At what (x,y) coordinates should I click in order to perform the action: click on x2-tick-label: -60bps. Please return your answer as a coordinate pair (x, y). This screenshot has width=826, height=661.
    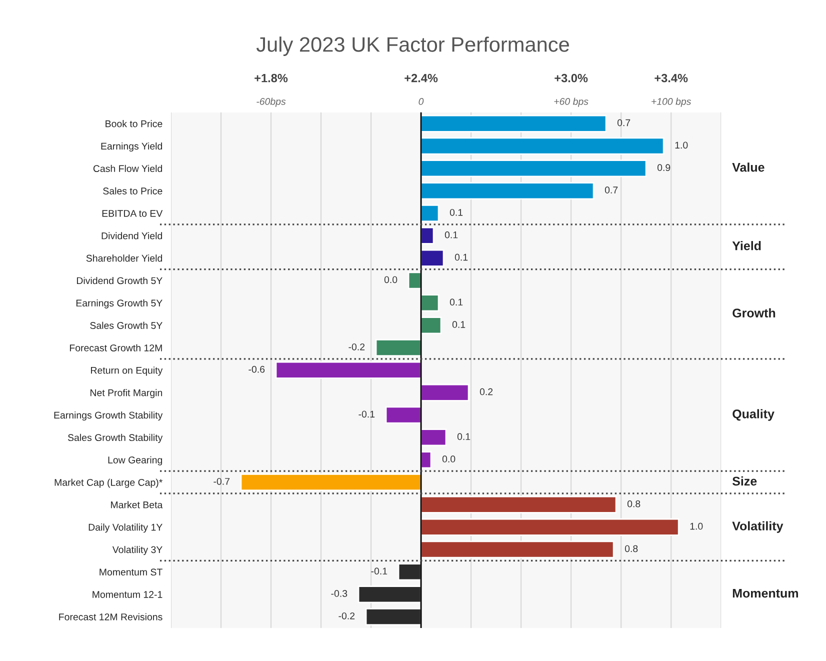
    Looking at the image, I should click on (271, 102).